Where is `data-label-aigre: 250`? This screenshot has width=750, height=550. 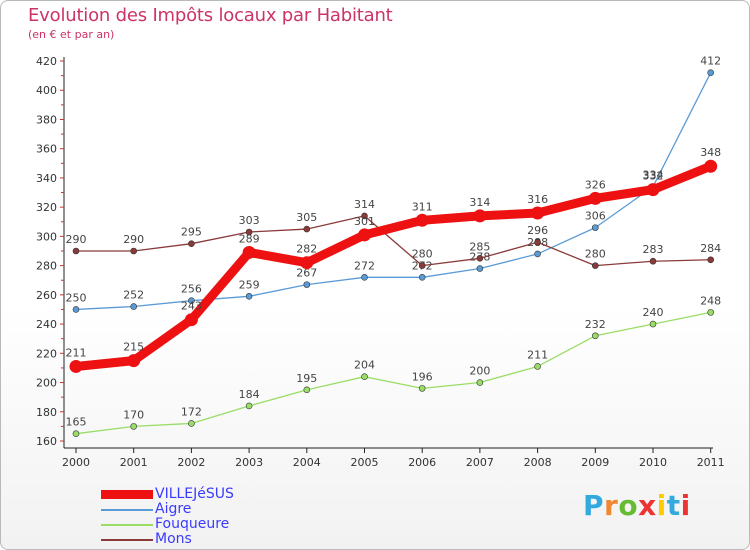
data-label-aigre: 250 is located at coordinates (76, 297).